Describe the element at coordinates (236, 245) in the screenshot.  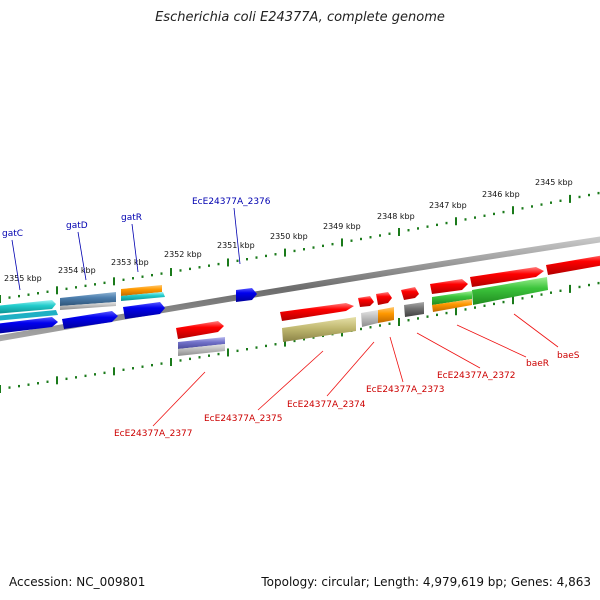
I see `scale-label: 2351 kbp` at that location.